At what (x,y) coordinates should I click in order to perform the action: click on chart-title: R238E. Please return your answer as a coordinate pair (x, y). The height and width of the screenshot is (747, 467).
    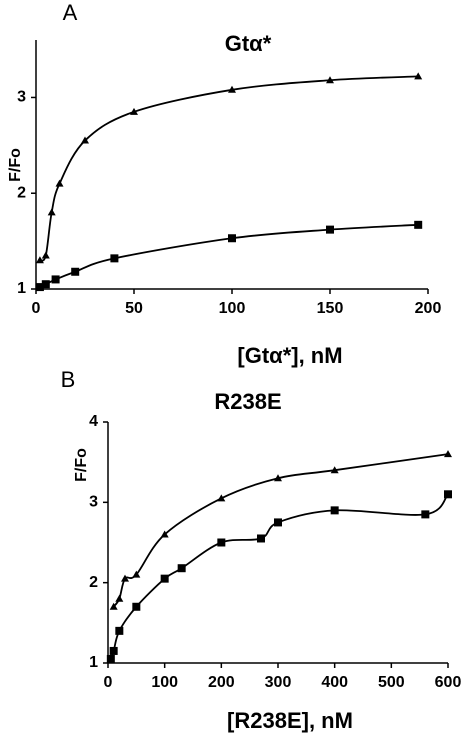
    Looking at the image, I should click on (247, 401).